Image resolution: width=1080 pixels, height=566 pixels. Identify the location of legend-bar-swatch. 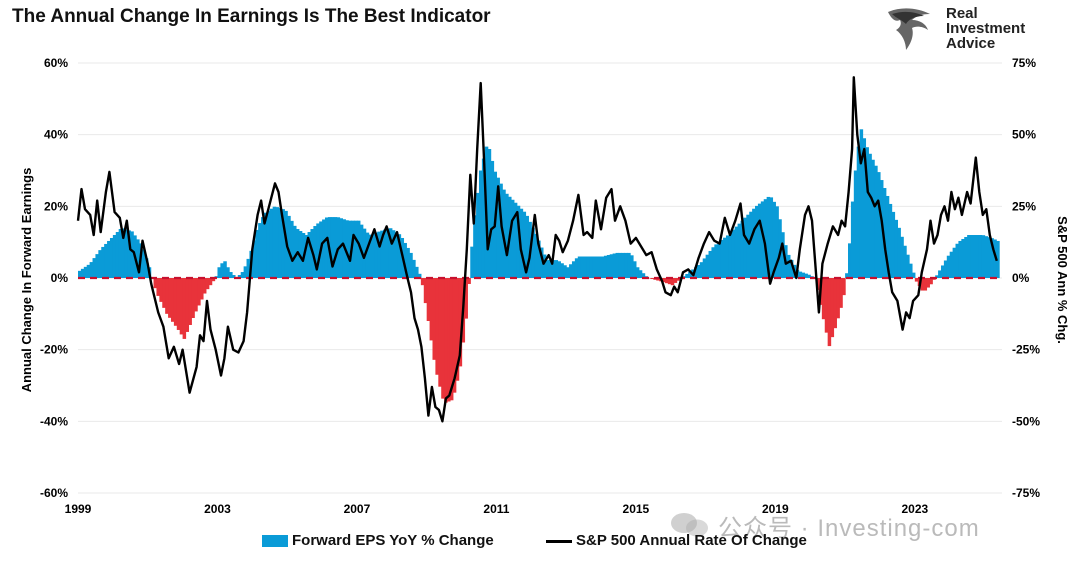
(275, 541).